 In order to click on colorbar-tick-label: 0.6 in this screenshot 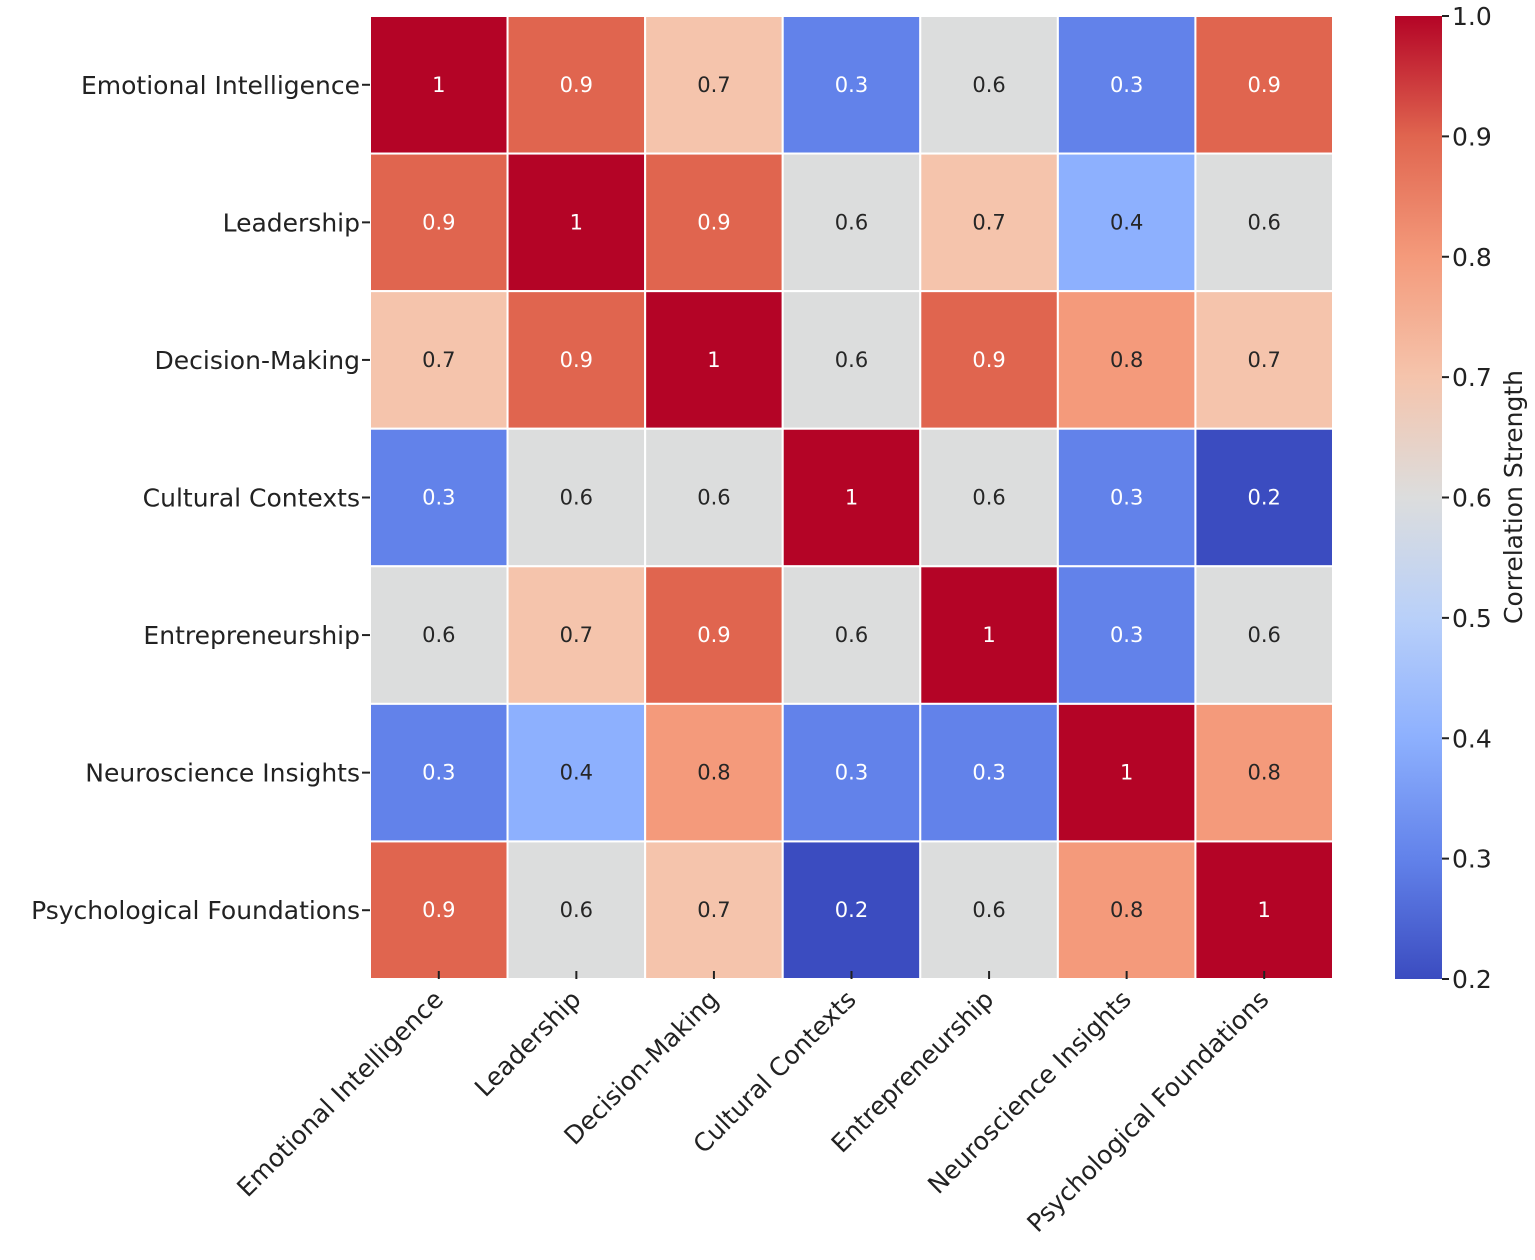, I will do `click(1472, 498)`.